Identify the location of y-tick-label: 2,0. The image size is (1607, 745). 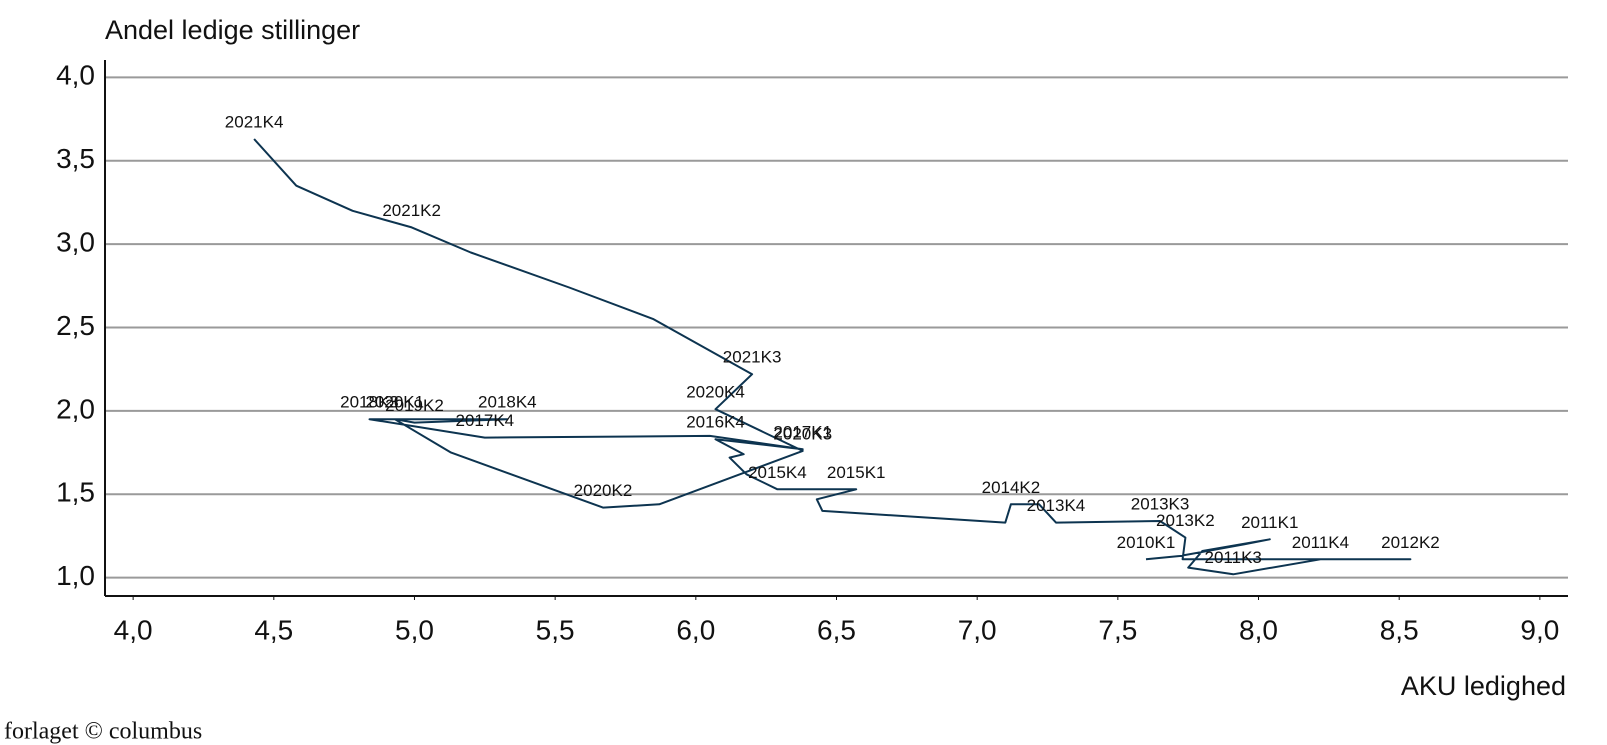
(75, 408).